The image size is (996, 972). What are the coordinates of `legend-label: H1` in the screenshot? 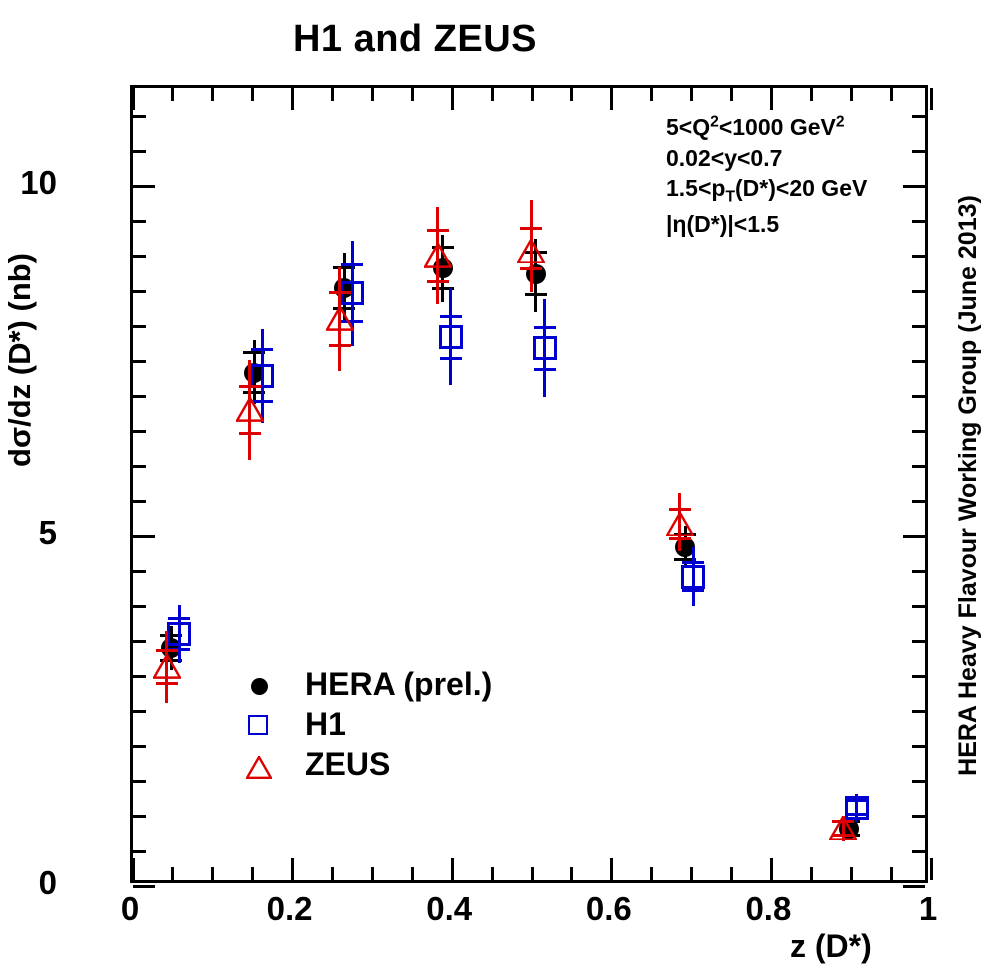 It's located at (325, 724).